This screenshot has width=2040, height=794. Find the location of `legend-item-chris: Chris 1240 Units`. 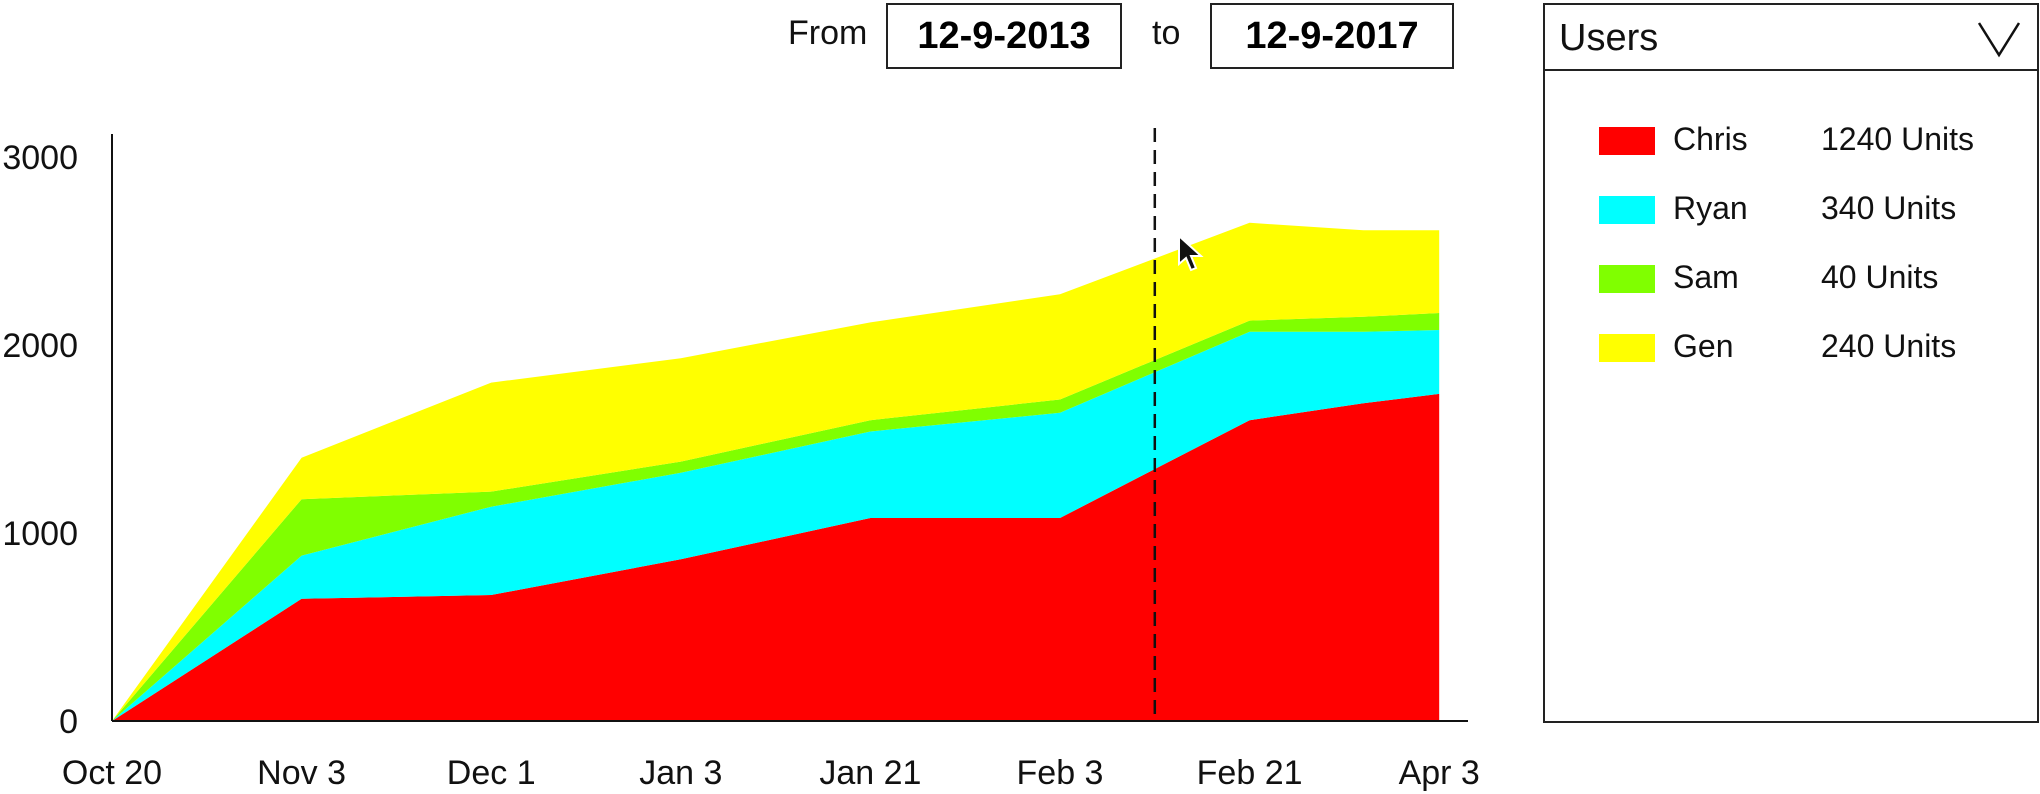

legend-item-chris: Chris 1240 Units is located at coordinates (1809, 139).